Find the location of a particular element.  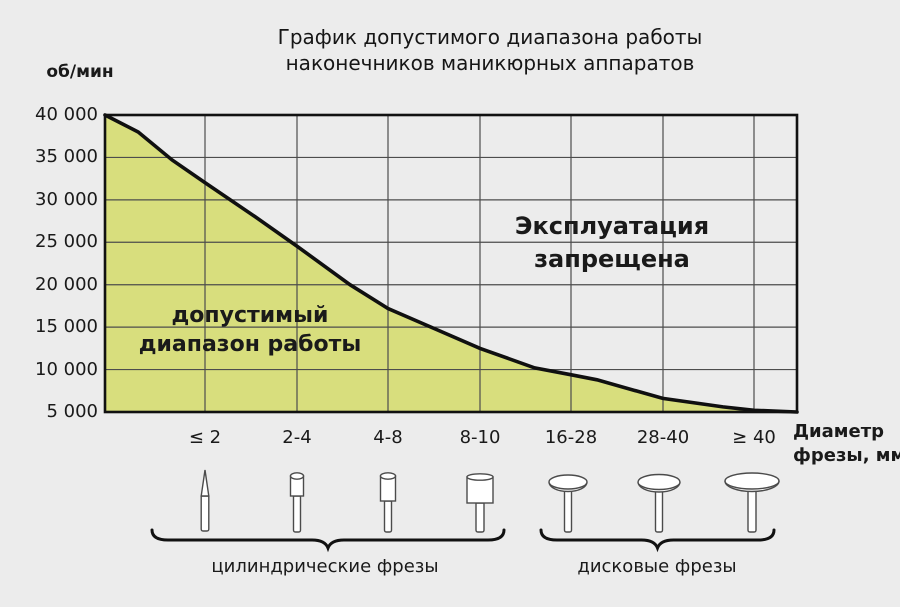

x-category-label: 28-40 is located at coordinates (663, 437).